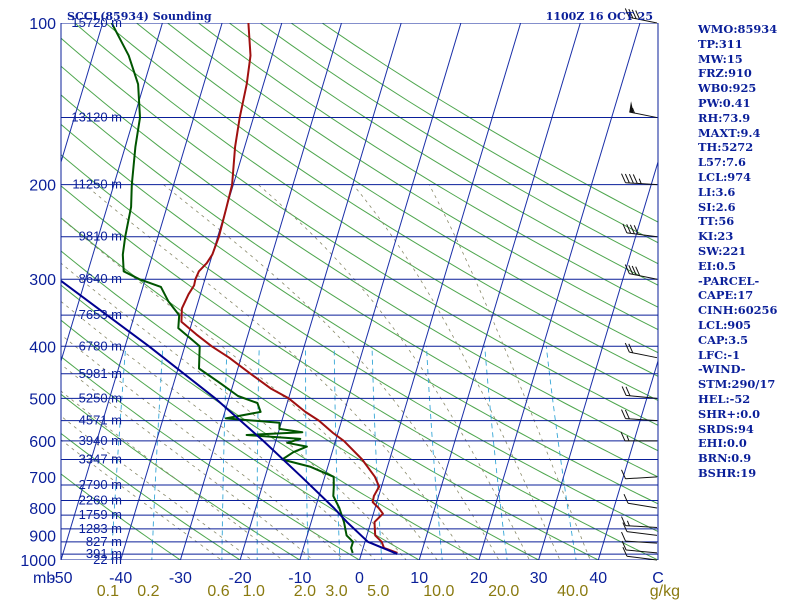 The height and width of the screenshot is (600, 800). I want to click on height-label: 827 m, so click(104, 541).